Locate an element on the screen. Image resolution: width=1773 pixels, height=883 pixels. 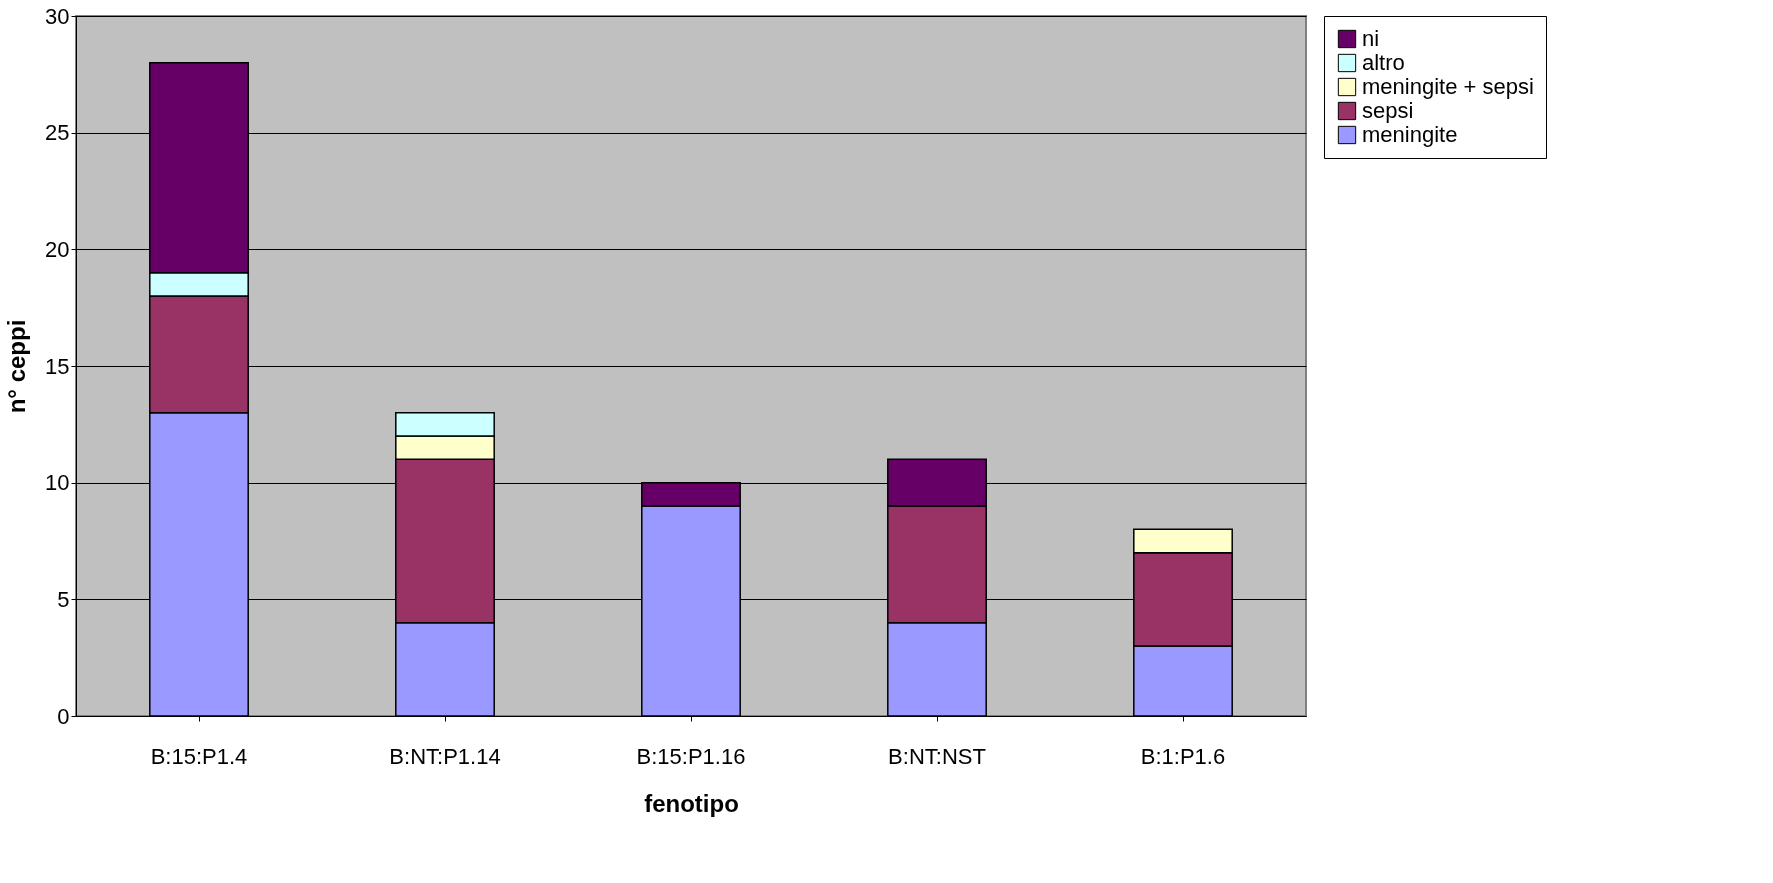
y-tick-label: 5 is located at coordinates (63, 599).